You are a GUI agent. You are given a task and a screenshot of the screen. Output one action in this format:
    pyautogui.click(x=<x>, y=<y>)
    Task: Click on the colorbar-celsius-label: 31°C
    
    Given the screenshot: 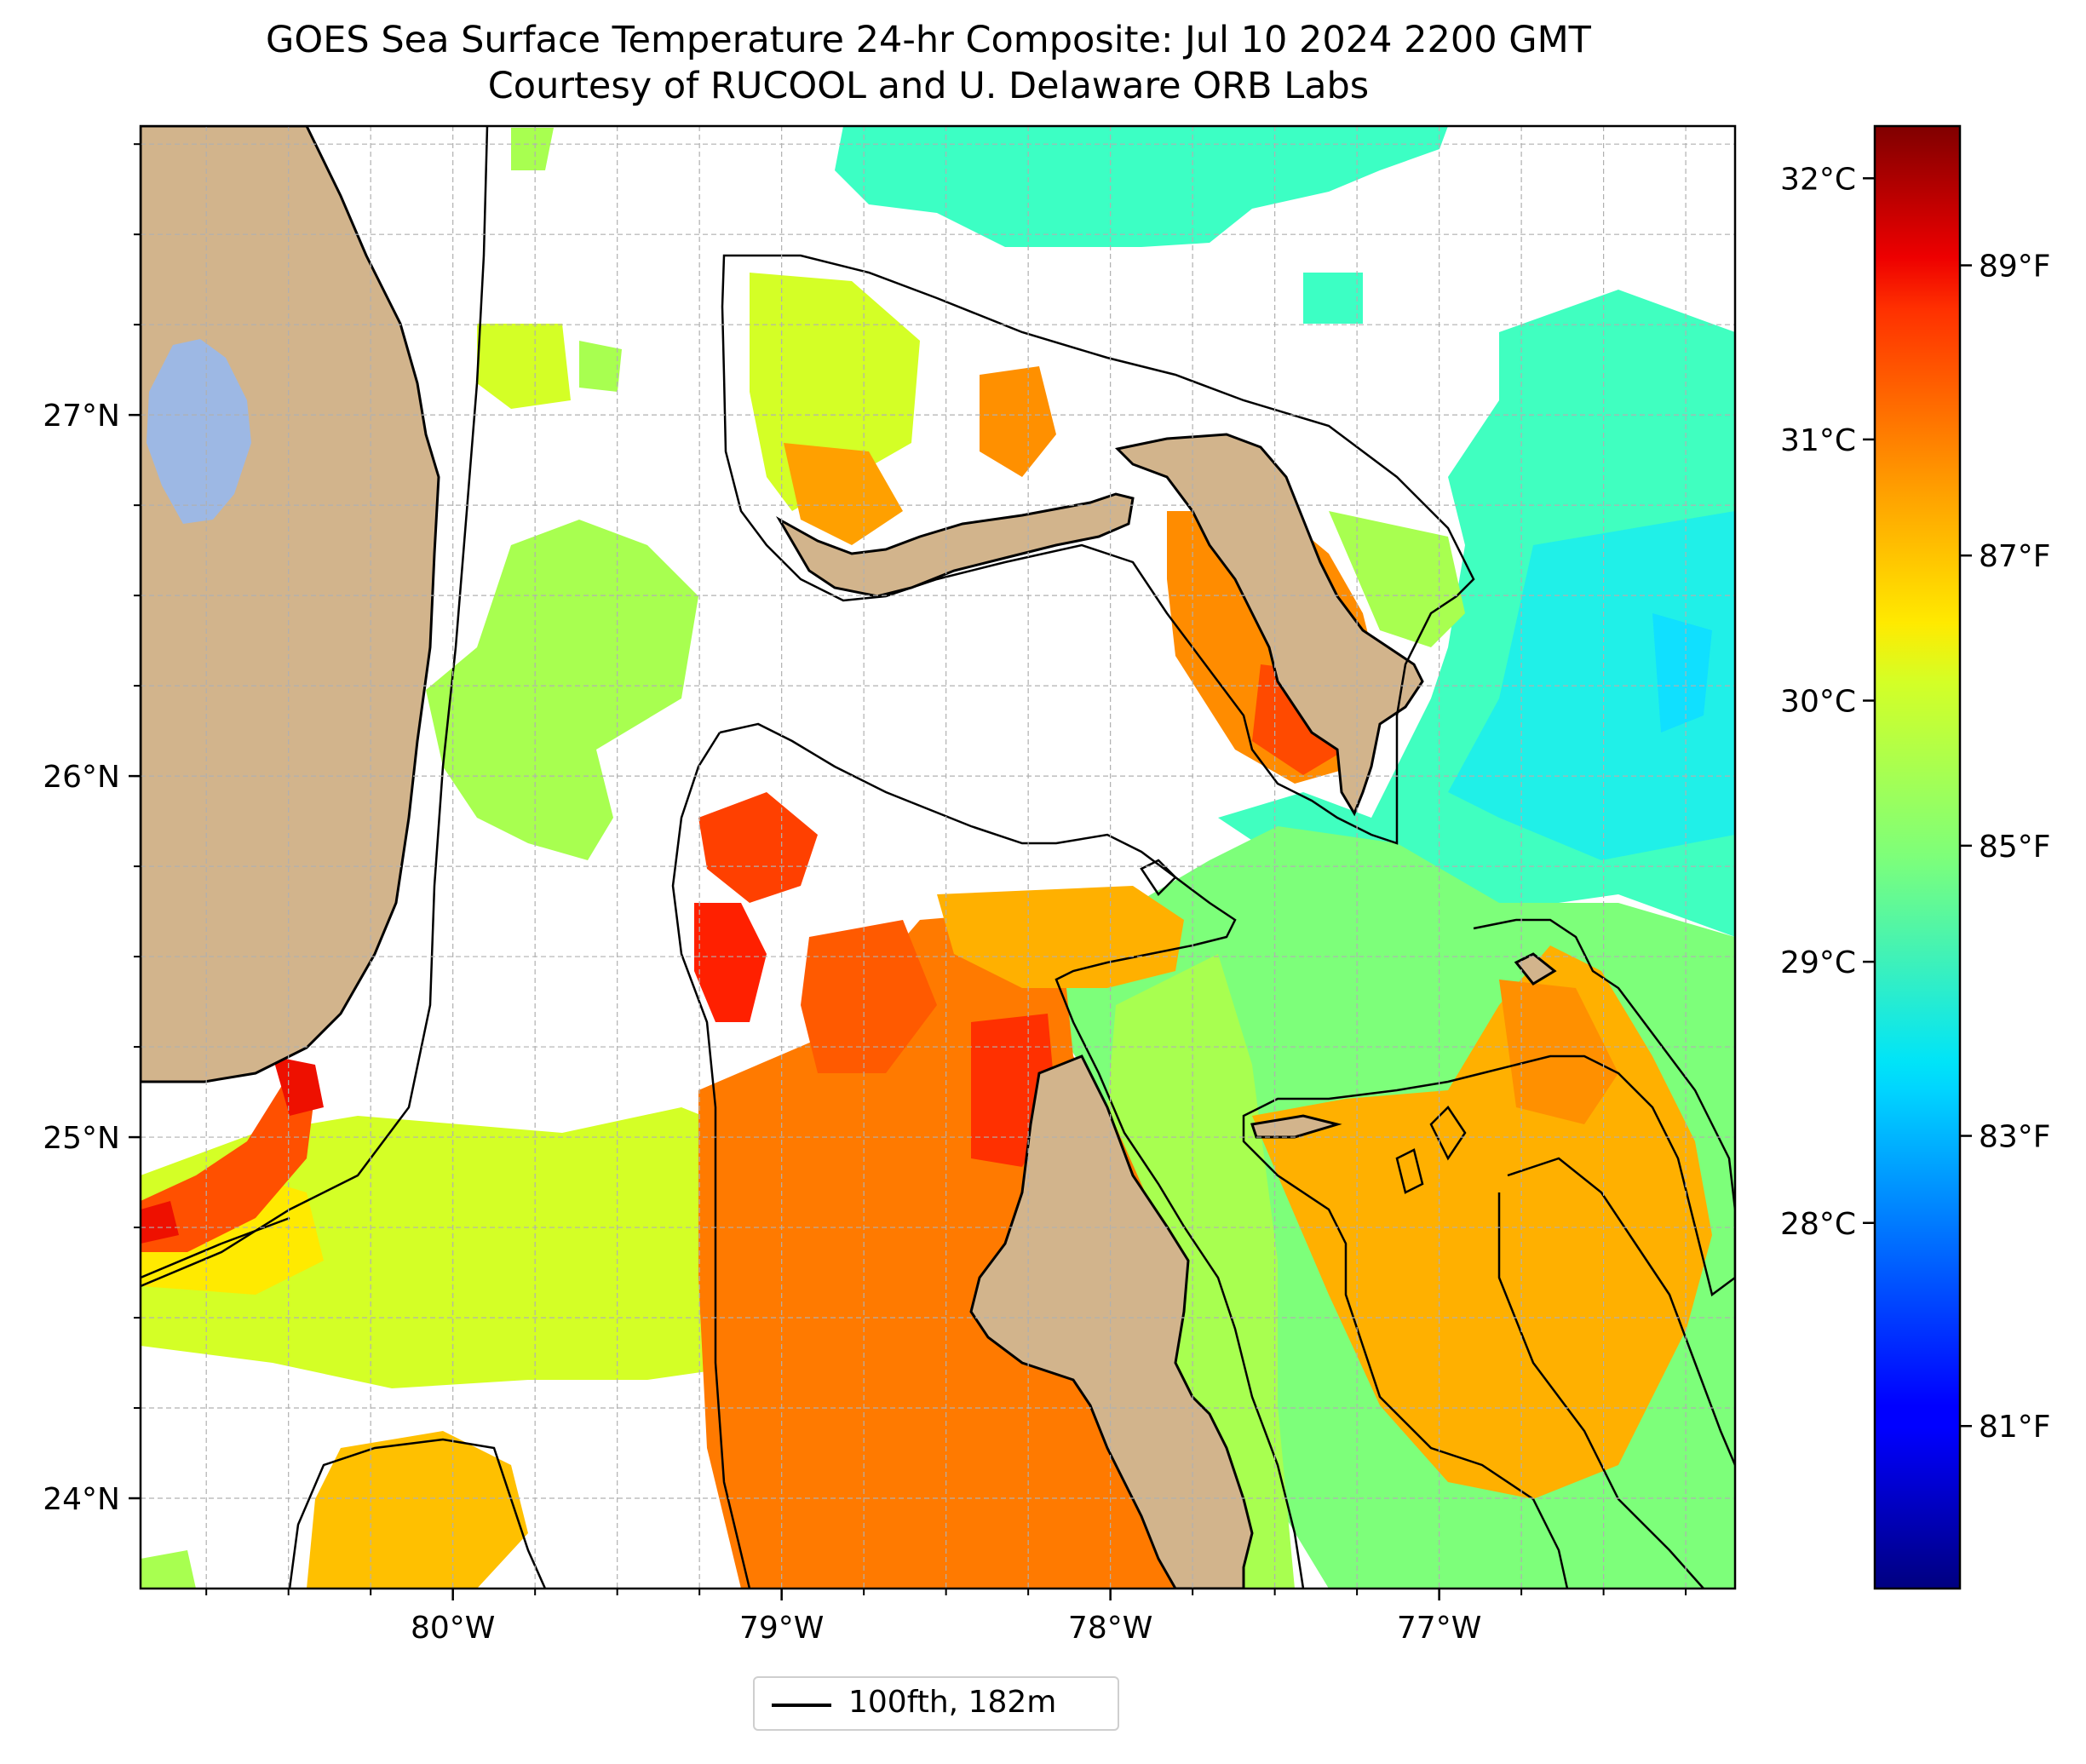 What is the action you would take?
    pyautogui.click(x=1818, y=440)
    